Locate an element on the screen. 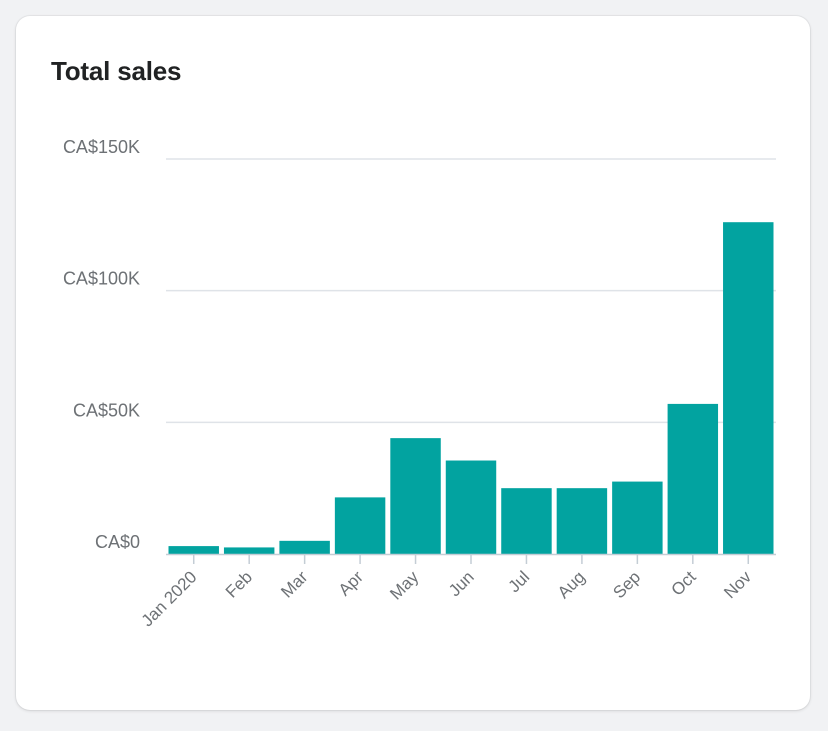 This screenshot has width=828, height=731. x-tick-label: Mar is located at coordinates (294, 584).